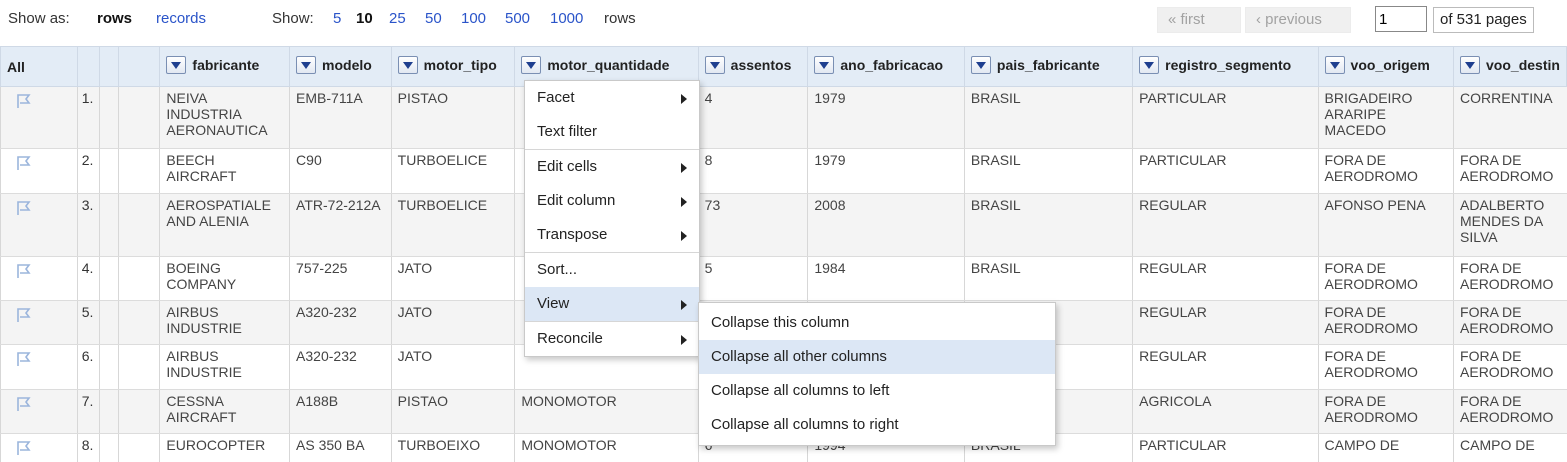 The image size is (1567, 462). What do you see at coordinates (340, 171) in the screenshot?
I see `cell-modelo: C90` at bounding box center [340, 171].